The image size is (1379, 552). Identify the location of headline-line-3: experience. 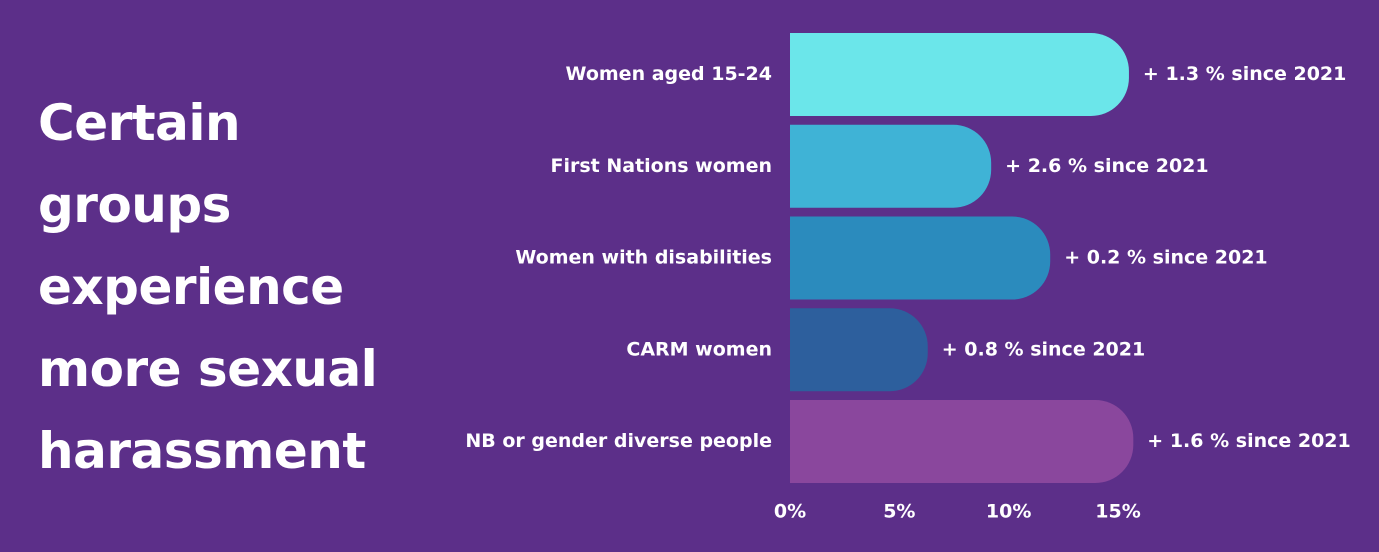
(191, 287).